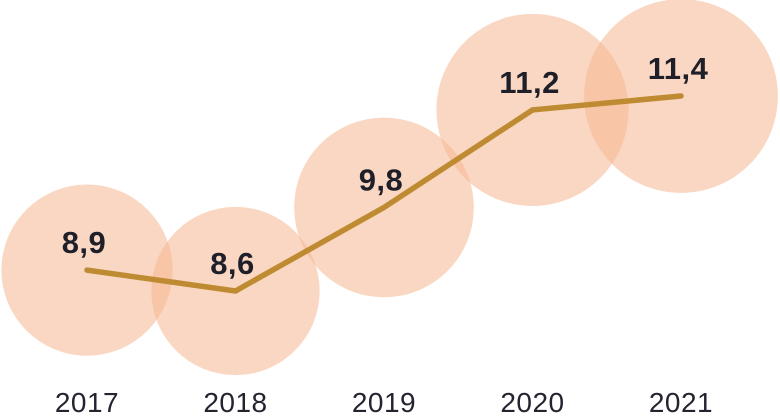  Describe the element at coordinates (681, 402) in the screenshot. I see `year-label-2021: 2021` at that location.